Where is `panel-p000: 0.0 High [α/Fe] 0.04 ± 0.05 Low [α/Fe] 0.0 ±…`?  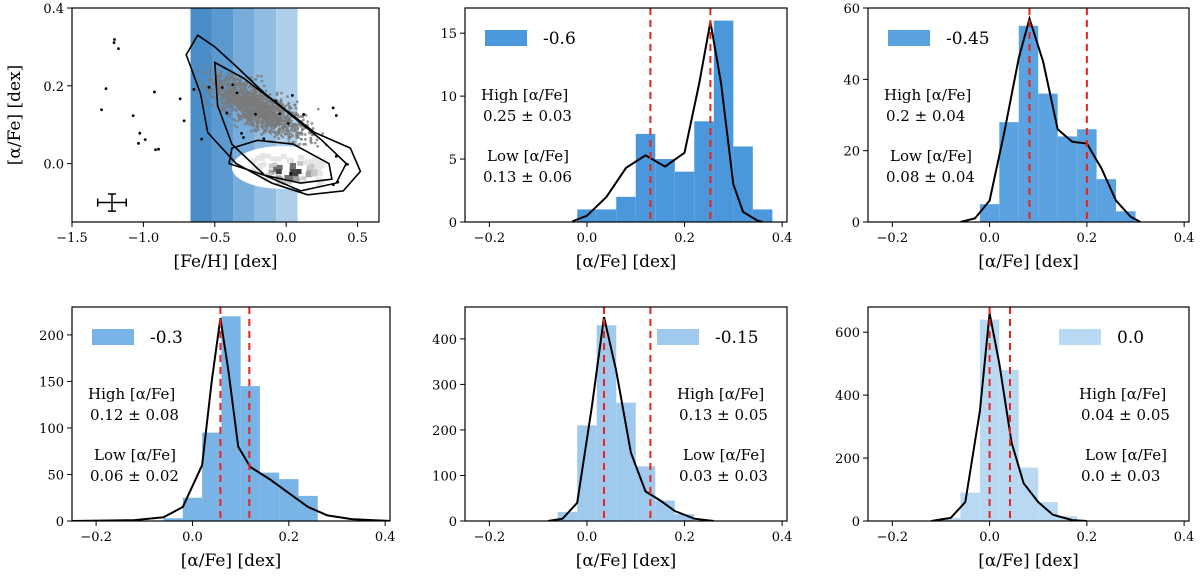
panel-p000: 0.0 High [α/Fe] 0.04 ± 0.05 Low [α/Fe] 0.0 ±… is located at coordinates (1014, 438).